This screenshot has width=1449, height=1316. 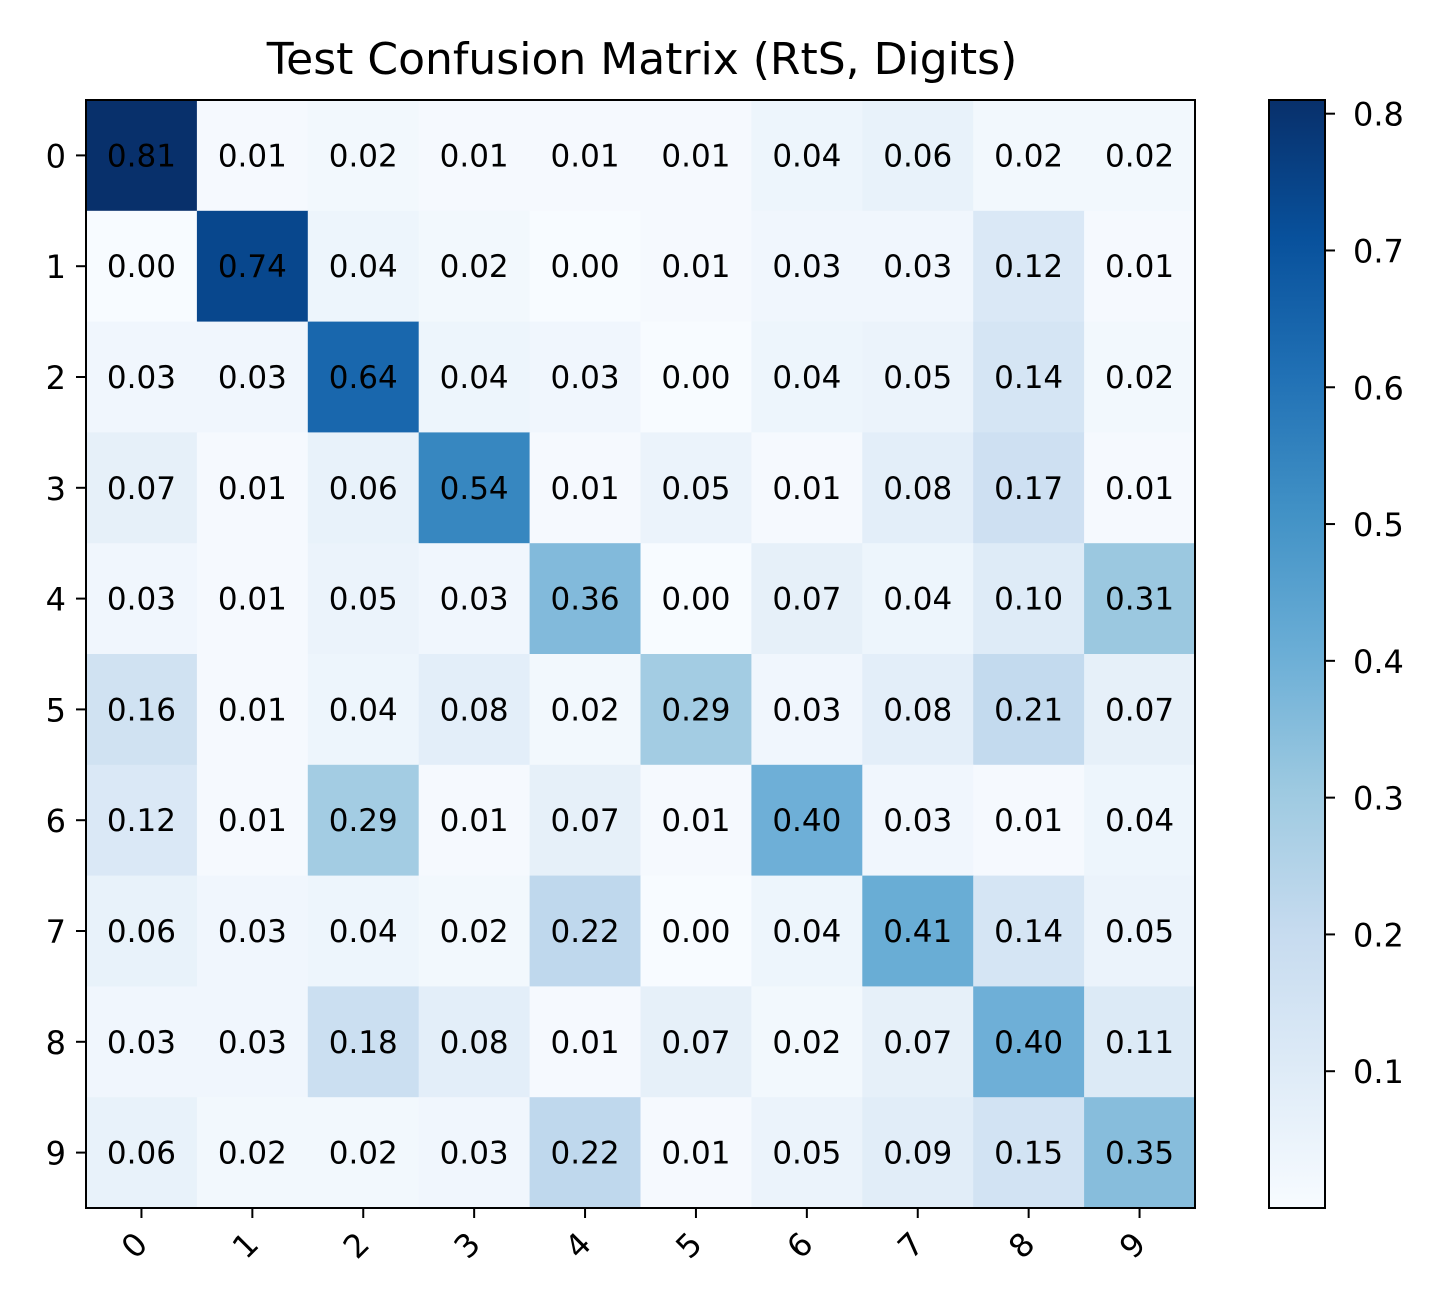 I want to click on y-axis: 0 1 2 3 4 5 6 7 8 9, so click(x=66, y=655).